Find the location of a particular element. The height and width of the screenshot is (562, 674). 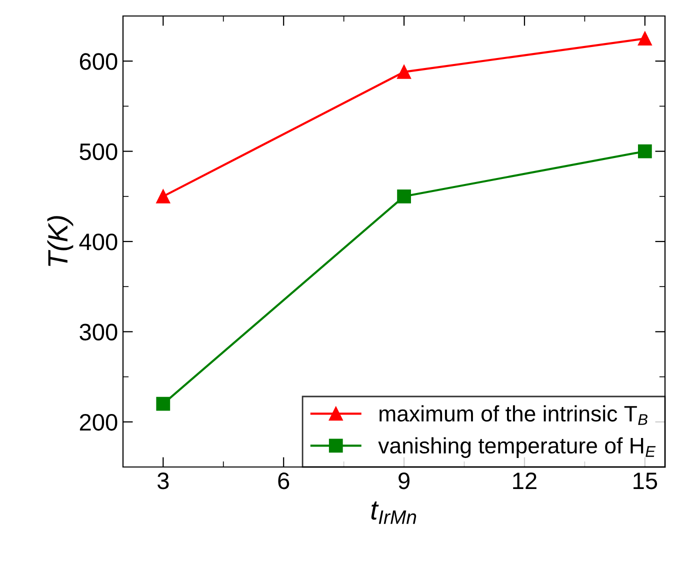

x-tick-label: 12 is located at coordinates (524, 480).